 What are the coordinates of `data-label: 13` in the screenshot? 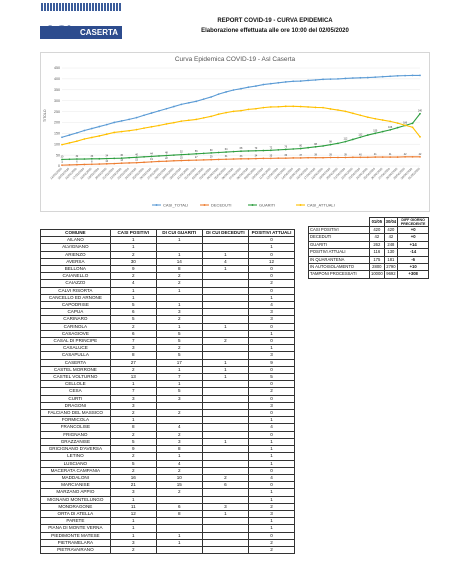 It's located at (121, 160).